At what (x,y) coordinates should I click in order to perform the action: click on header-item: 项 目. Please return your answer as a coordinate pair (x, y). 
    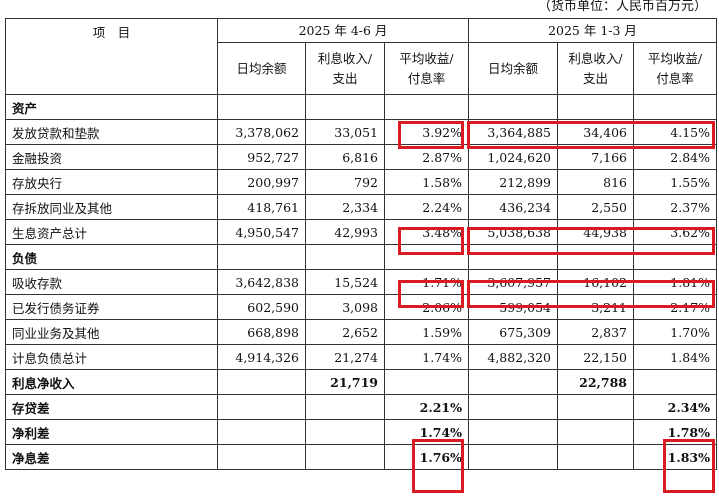
    Looking at the image, I should click on (111, 56).